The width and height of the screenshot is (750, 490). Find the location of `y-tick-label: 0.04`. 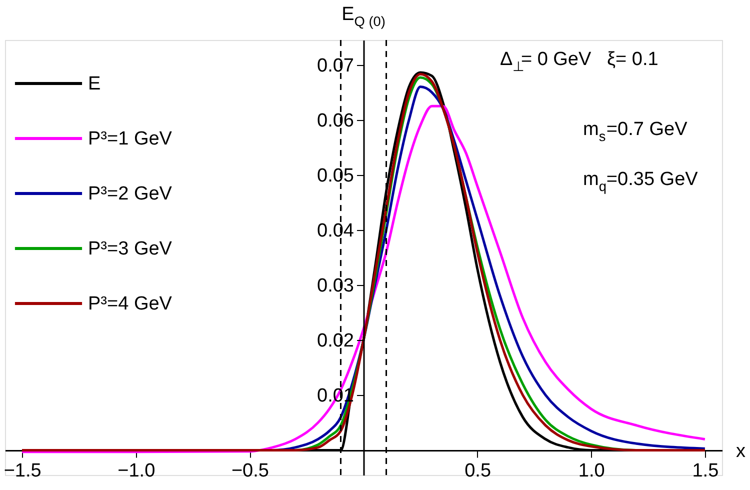

y-tick-label: 0.04 is located at coordinates (335, 231).